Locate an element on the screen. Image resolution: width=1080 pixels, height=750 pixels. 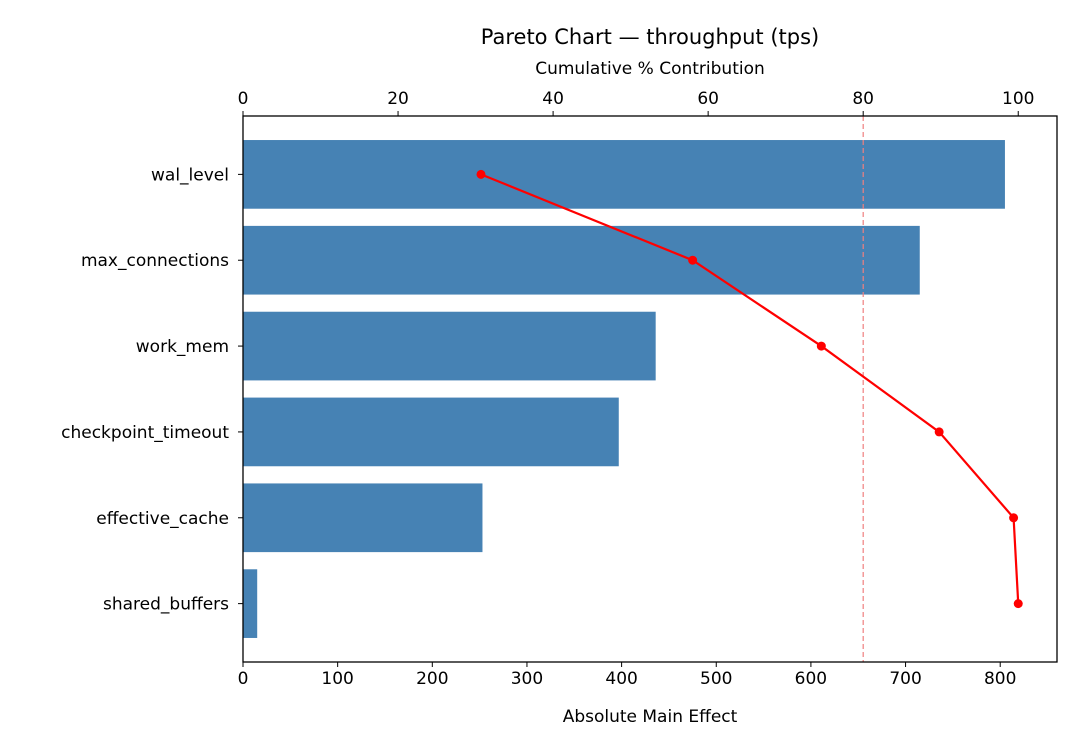
y-tick-label: work_mem is located at coordinates (182, 347).